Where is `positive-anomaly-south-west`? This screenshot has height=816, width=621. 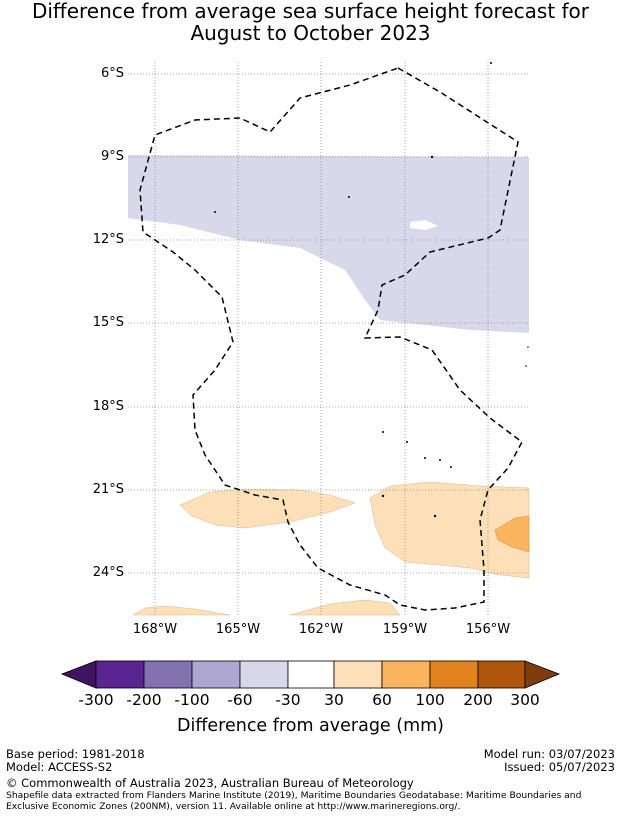 positive-anomaly-south-west is located at coordinates (181, 610).